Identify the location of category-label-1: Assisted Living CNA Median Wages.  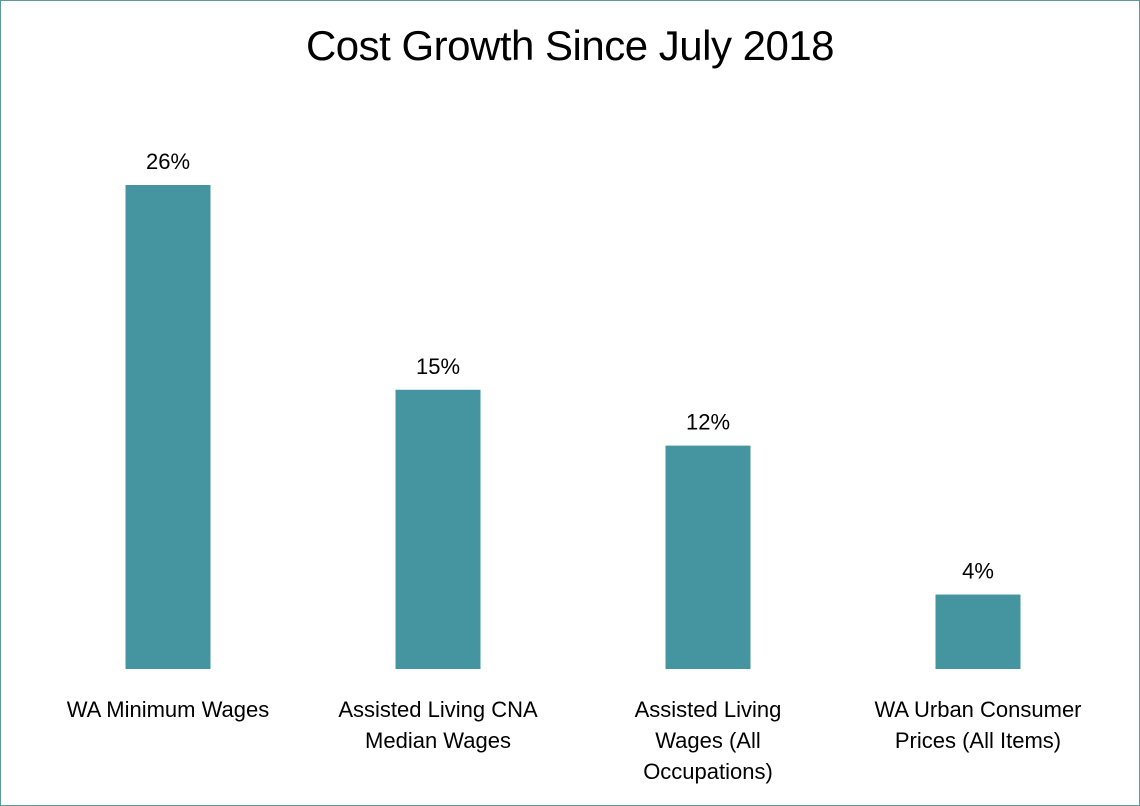
(438, 725).